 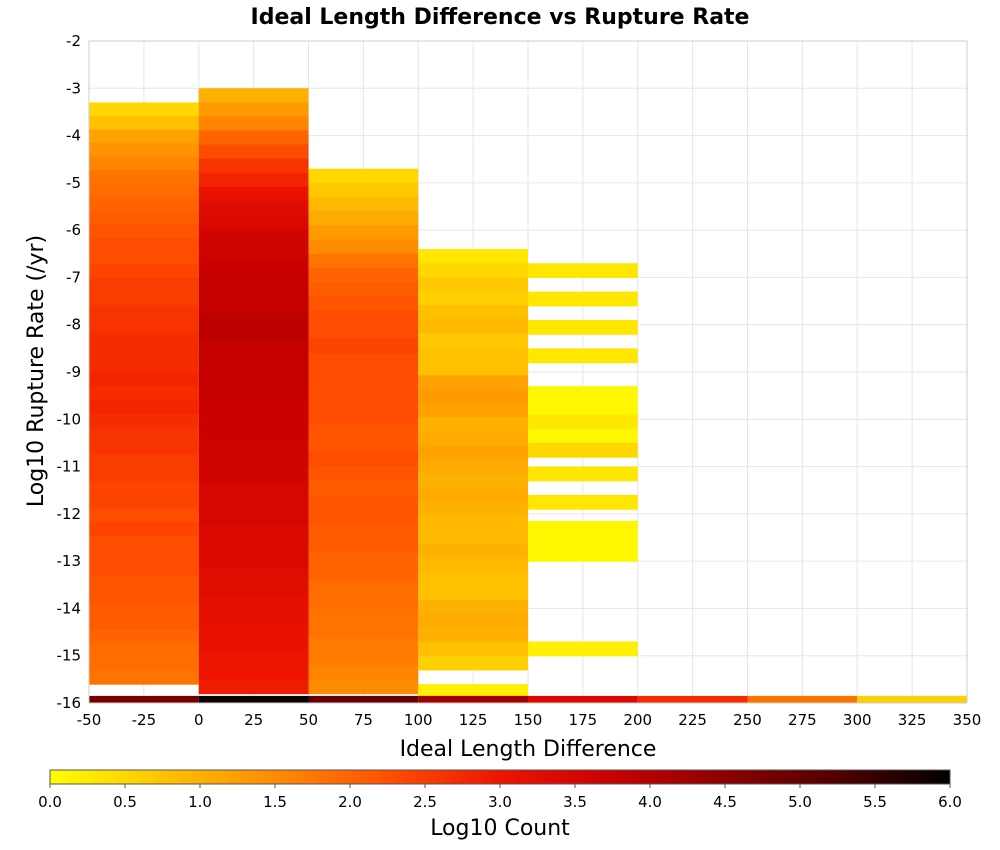 What do you see at coordinates (747, 720) in the screenshot?
I see `x-tick-label: 250` at bounding box center [747, 720].